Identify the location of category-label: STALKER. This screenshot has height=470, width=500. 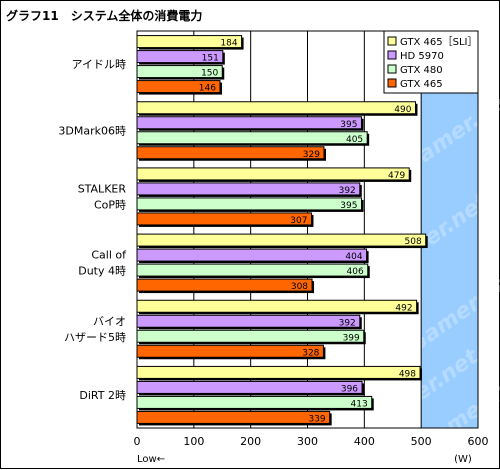
(102, 188).